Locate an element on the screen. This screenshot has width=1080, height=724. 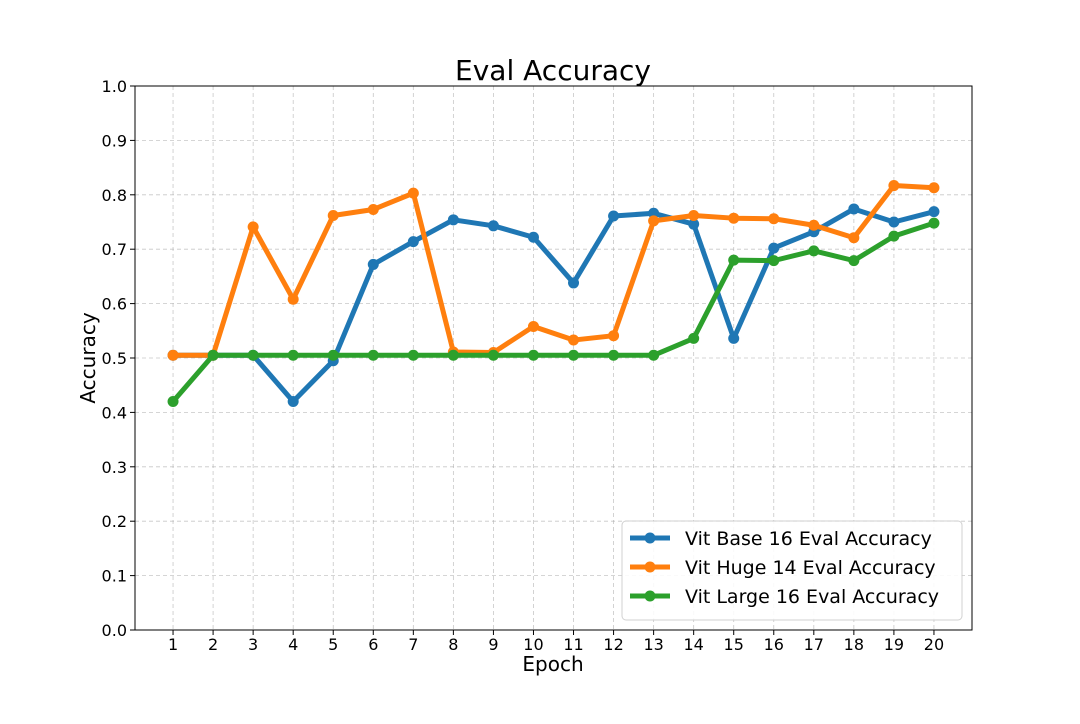
x-tick-label: 4 is located at coordinates (293, 644).